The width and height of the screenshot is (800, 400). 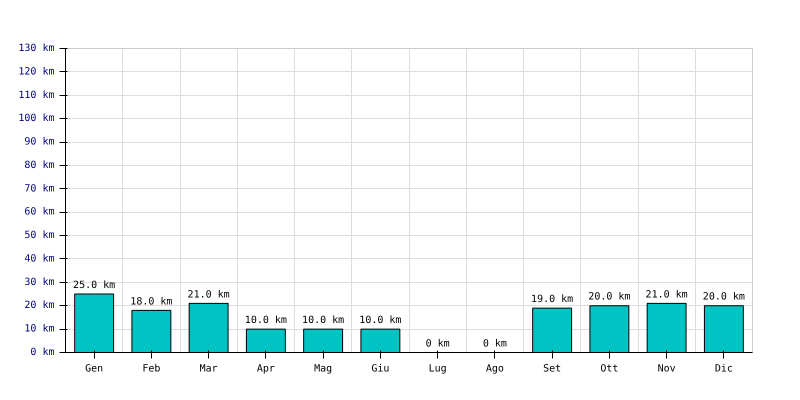 What do you see at coordinates (495, 369) in the screenshot?
I see `x-tick-label: Ago` at bounding box center [495, 369].